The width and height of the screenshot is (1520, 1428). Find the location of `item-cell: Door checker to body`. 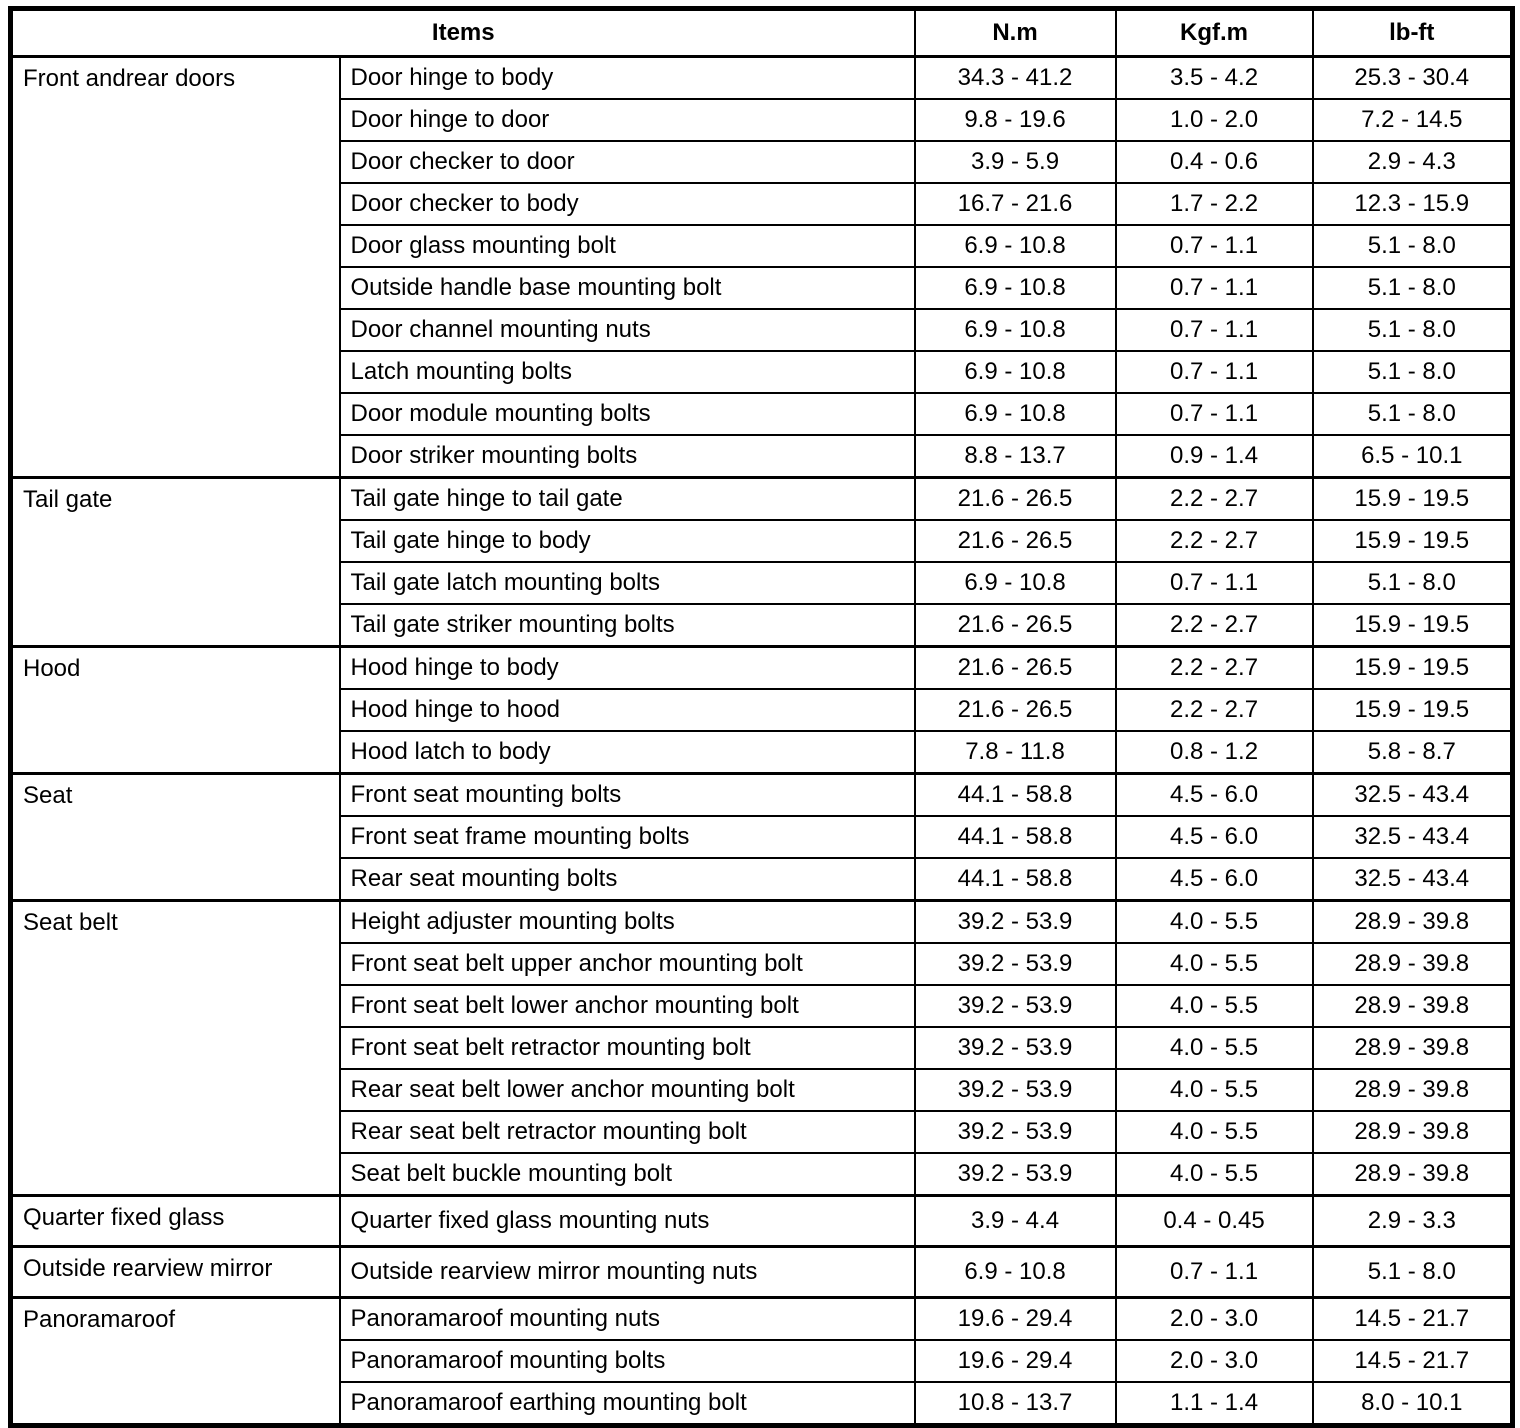

item-cell: Door checker to body is located at coordinates (627, 204).